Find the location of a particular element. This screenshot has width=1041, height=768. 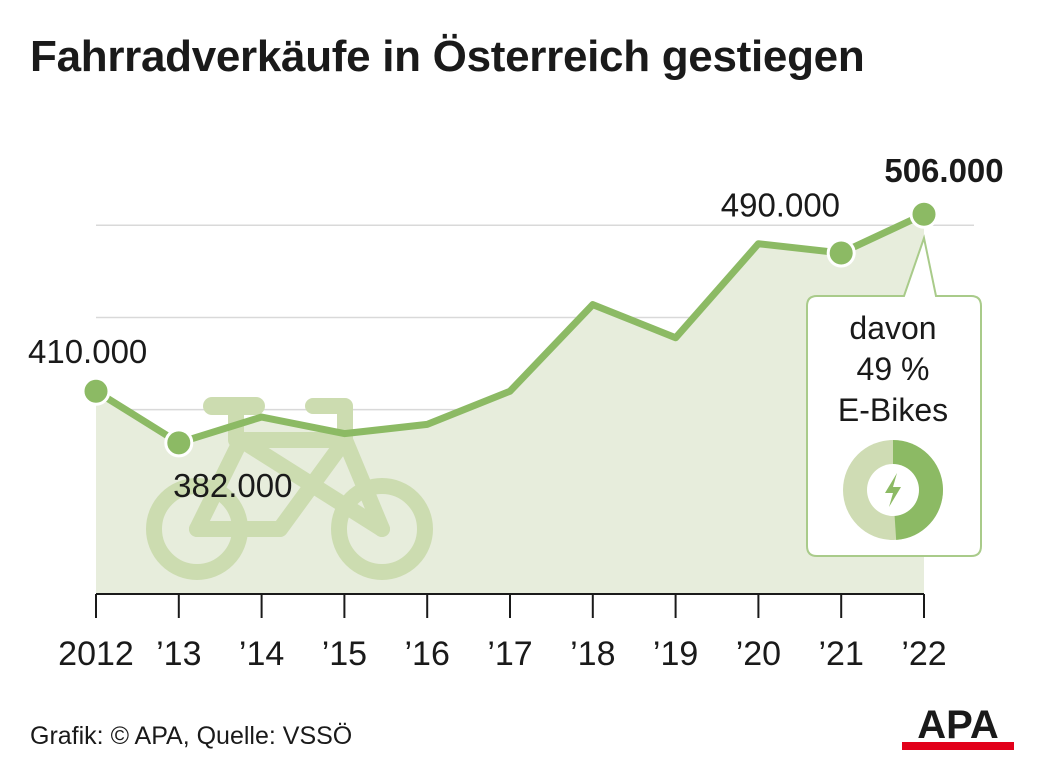

data-label: 382.000 is located at coordinates (232, 485).